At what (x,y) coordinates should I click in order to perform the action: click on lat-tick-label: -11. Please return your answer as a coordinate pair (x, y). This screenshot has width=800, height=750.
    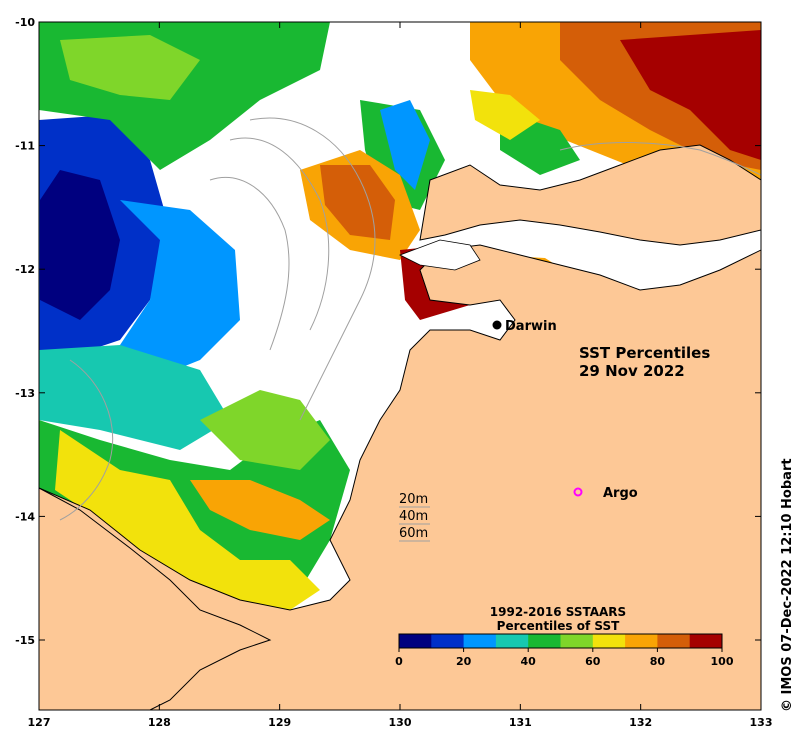
    Looking at the image, I should click on (25, 146).